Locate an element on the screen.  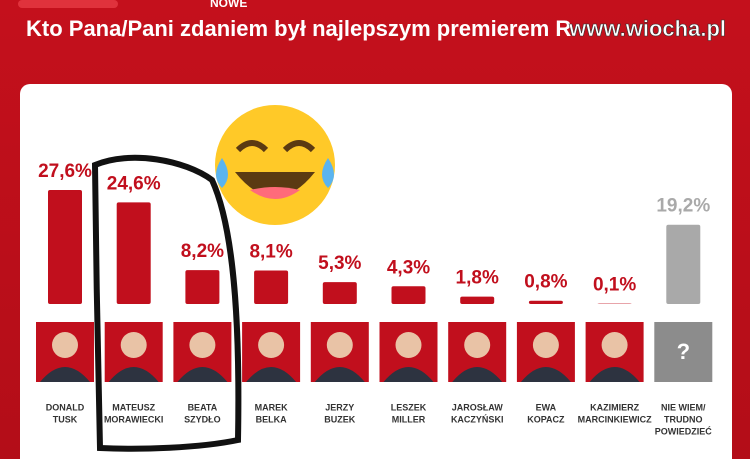
emoji is located at coordinates (275, 165).